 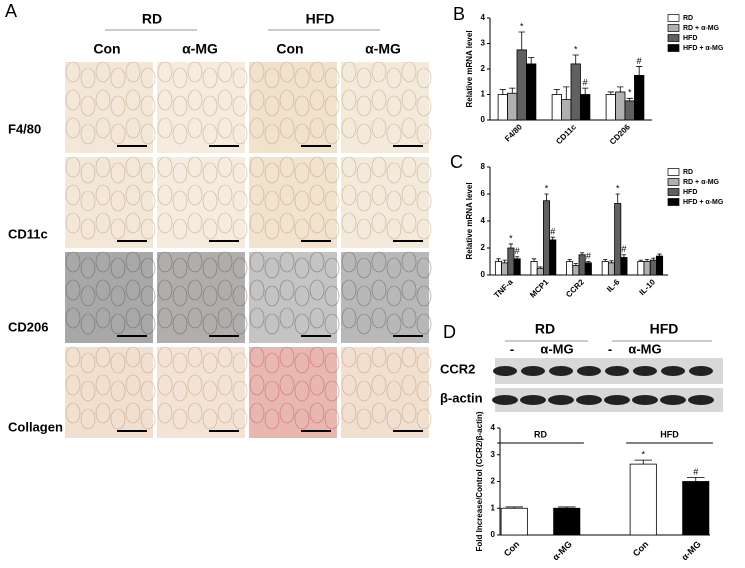 I want to click on y-tick-label: 3, so click(x=483, y=43).